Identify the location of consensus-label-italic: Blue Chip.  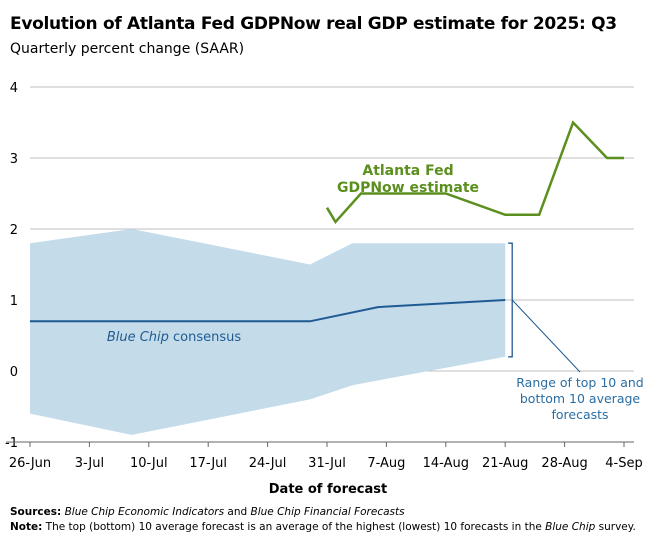
(138, 337).